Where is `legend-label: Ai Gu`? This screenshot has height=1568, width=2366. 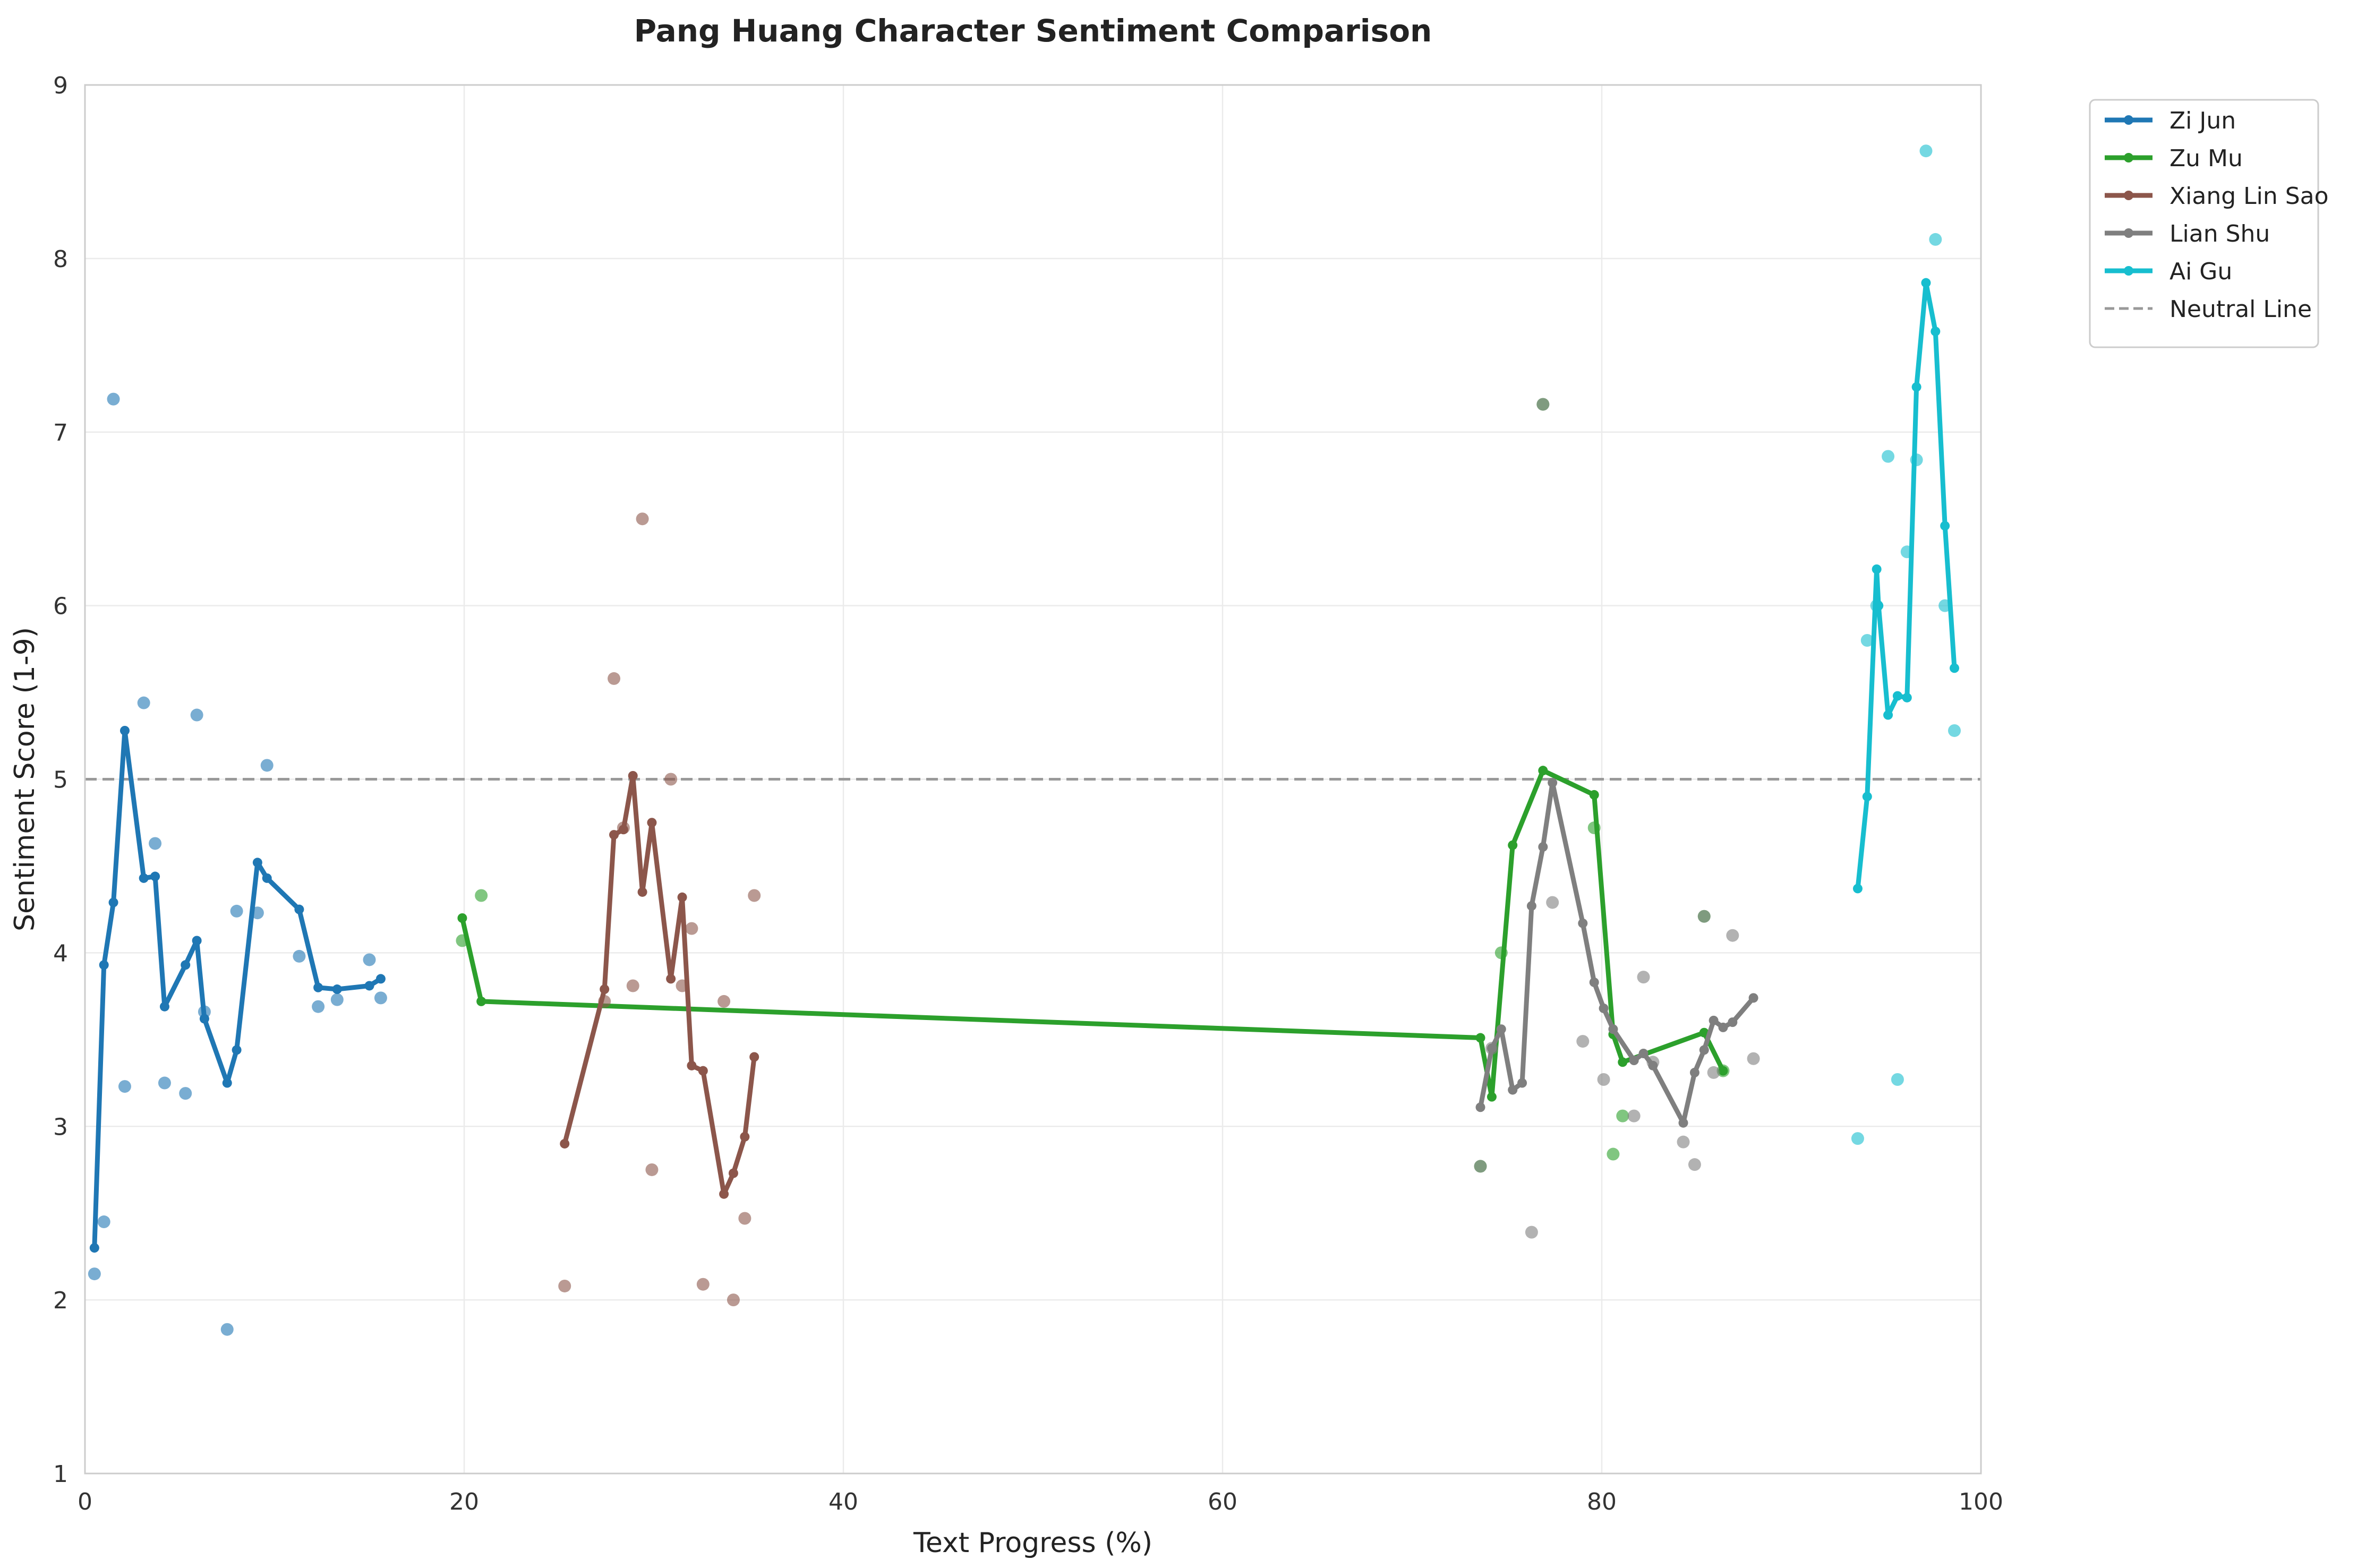
legend-label: Ai Gu is located at coordinates (2200, 271).